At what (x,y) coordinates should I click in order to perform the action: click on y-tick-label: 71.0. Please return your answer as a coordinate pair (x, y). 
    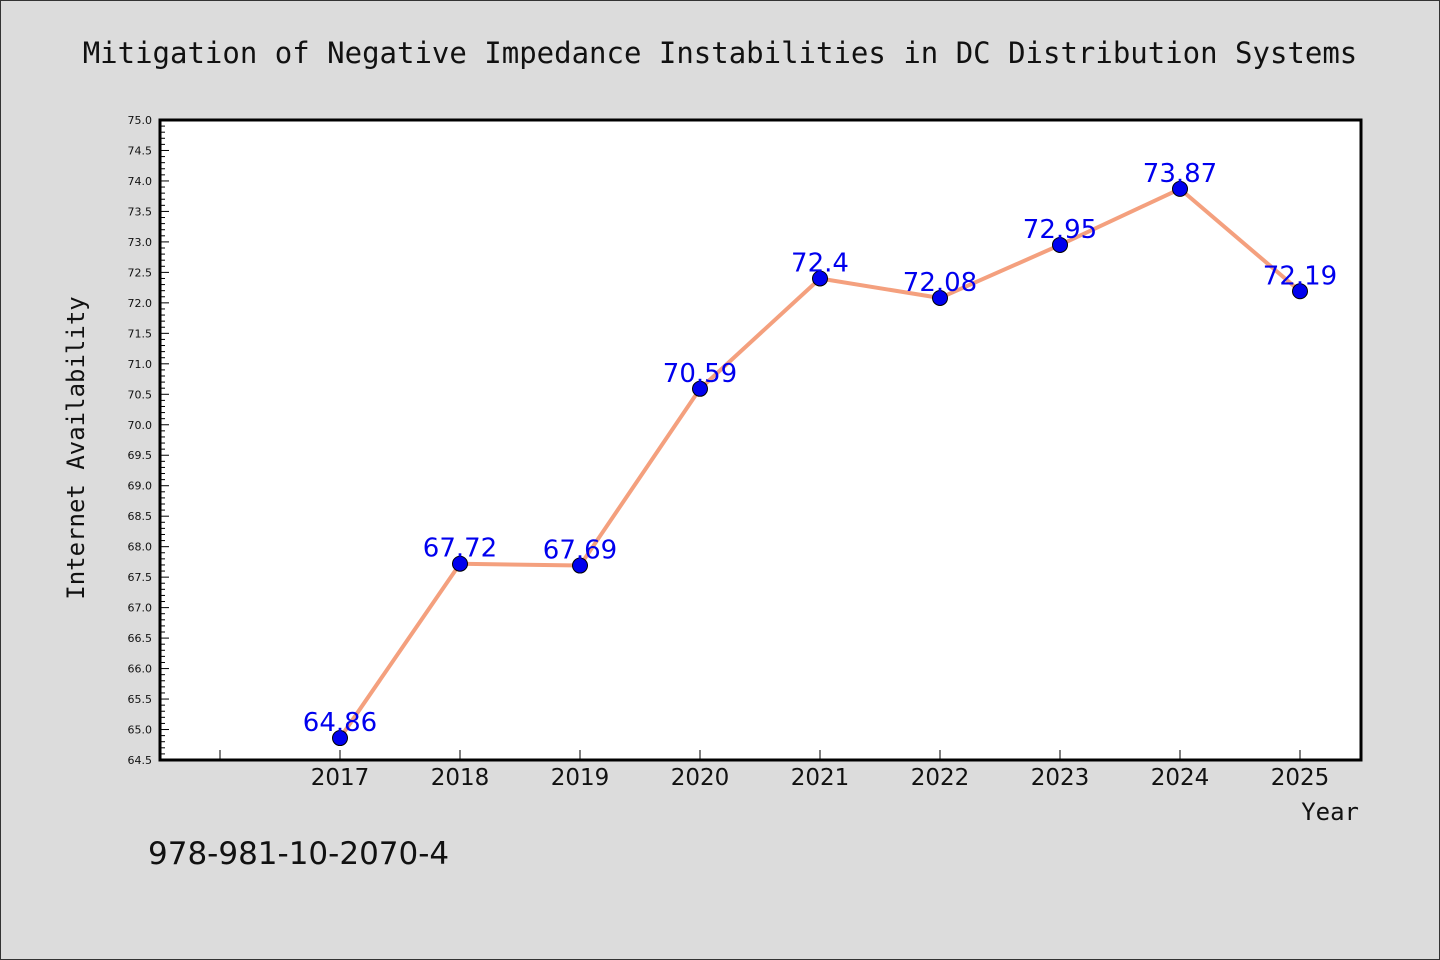
    Looking at the image, I should click on (140, 364).